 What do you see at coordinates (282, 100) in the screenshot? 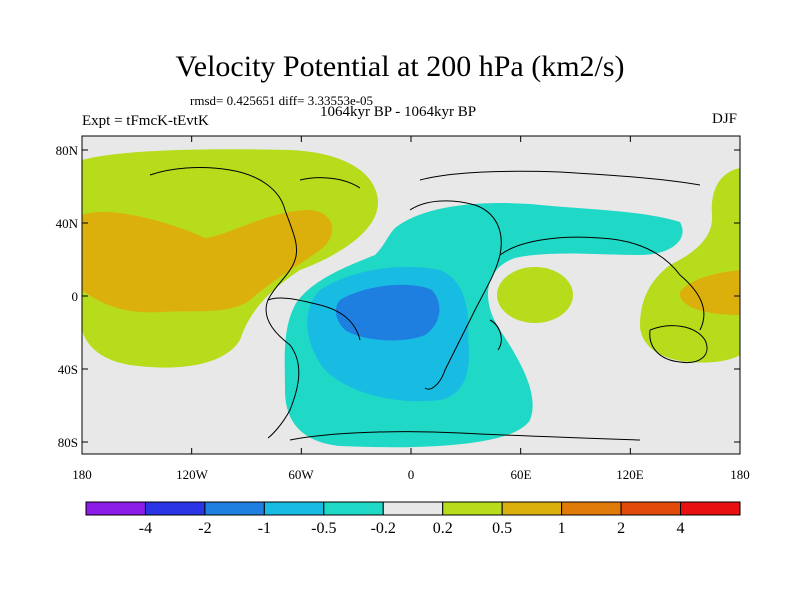
I see `stats-text: rmsd= 0.425651 diff= 3.33553e-05` at bounding box center [282, 100].